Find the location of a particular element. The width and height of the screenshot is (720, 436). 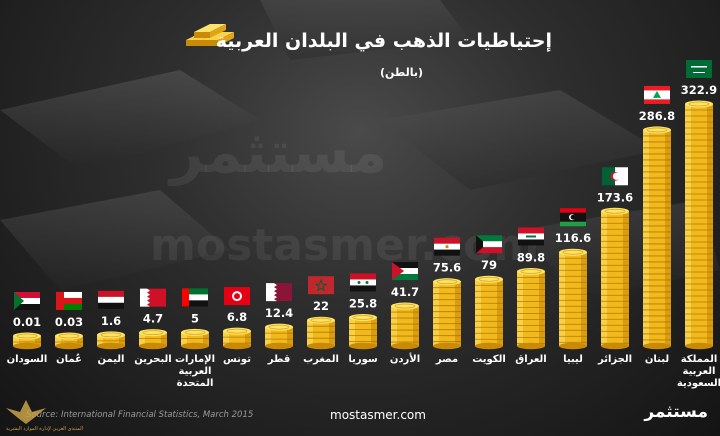

category-label: تونس is located at coordinates (237, 359).